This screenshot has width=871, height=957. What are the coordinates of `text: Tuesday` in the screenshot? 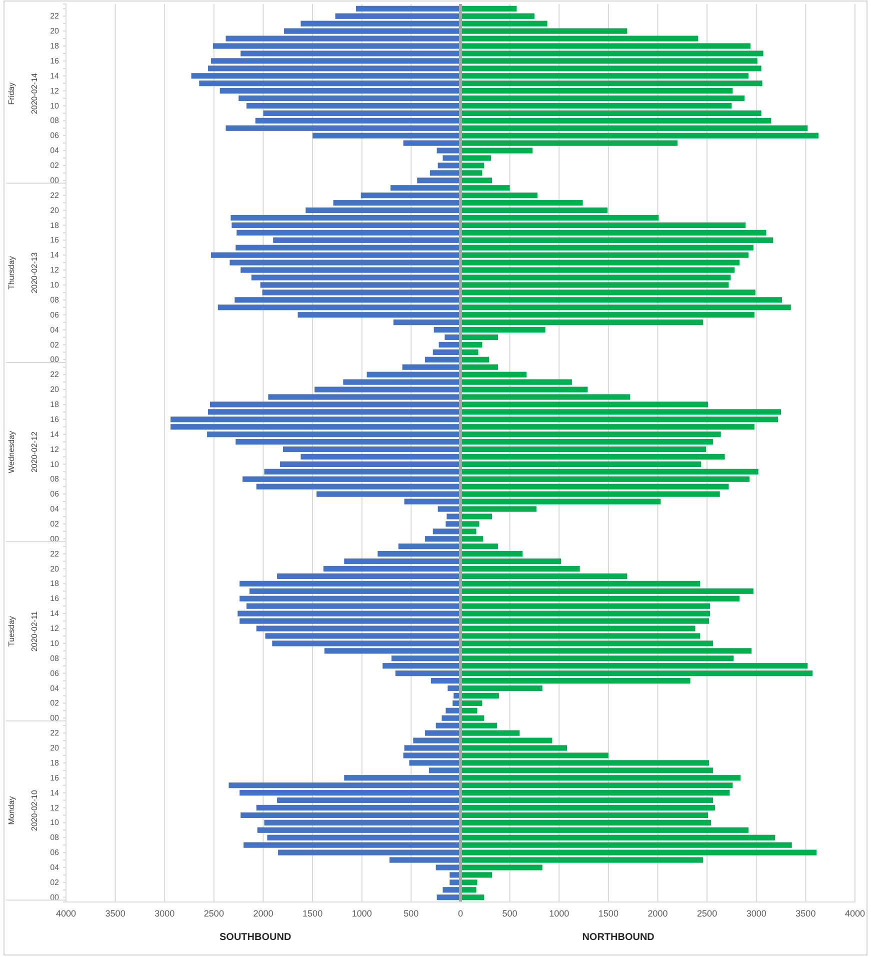 It's located at (11, 631).